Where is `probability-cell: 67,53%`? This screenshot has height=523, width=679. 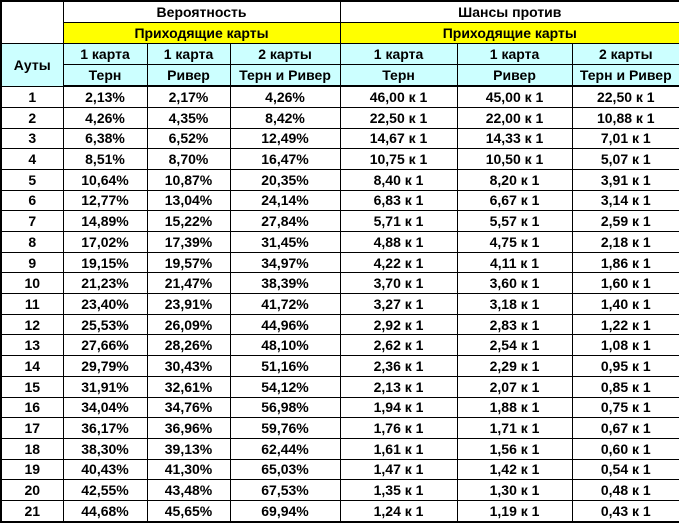 probability-cell: 67,53% is located at coordinates (285, 490).